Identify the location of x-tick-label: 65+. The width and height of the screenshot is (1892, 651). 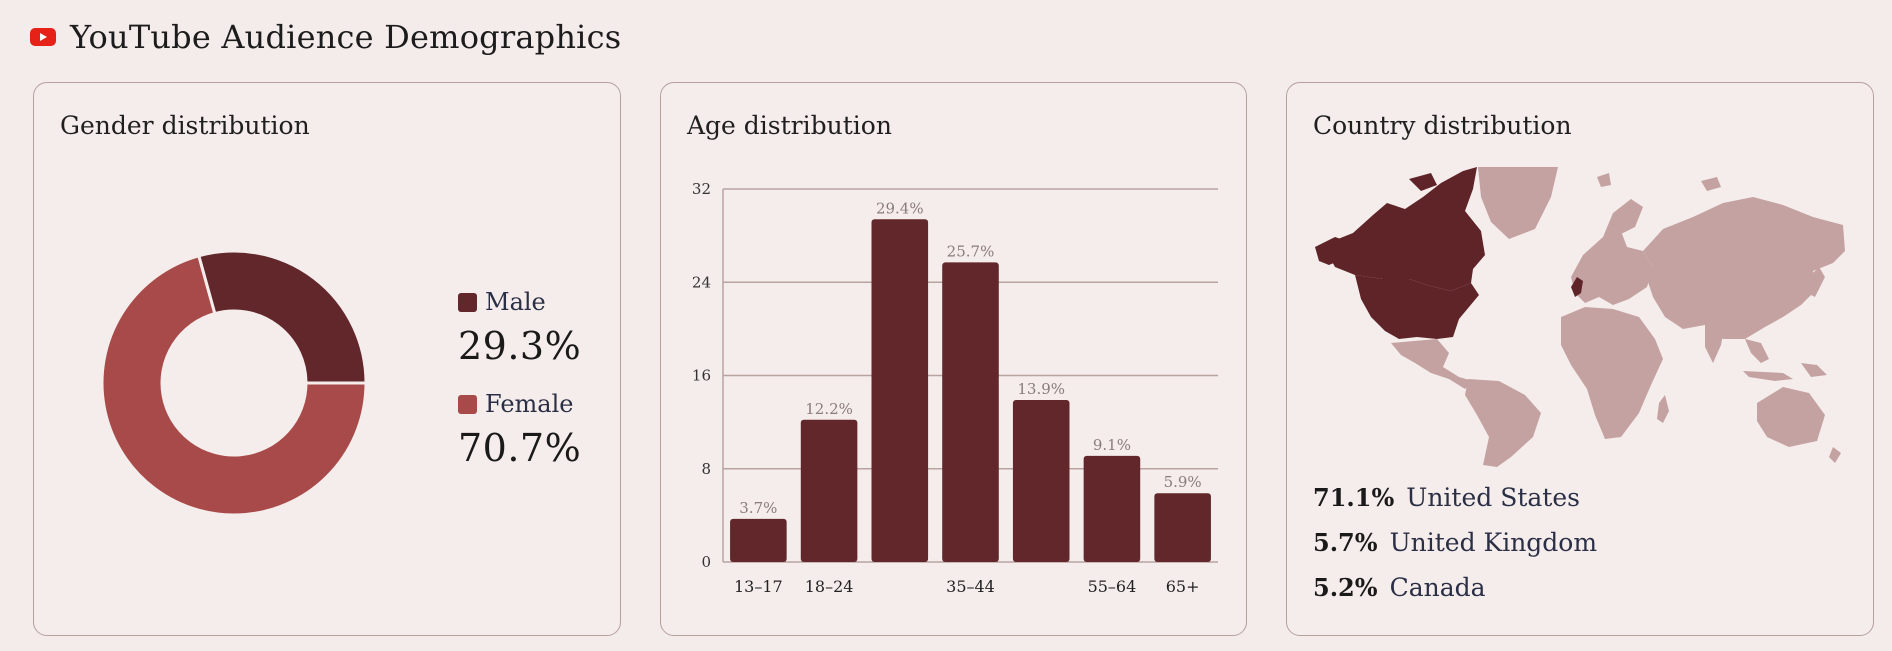
(1183, 586).